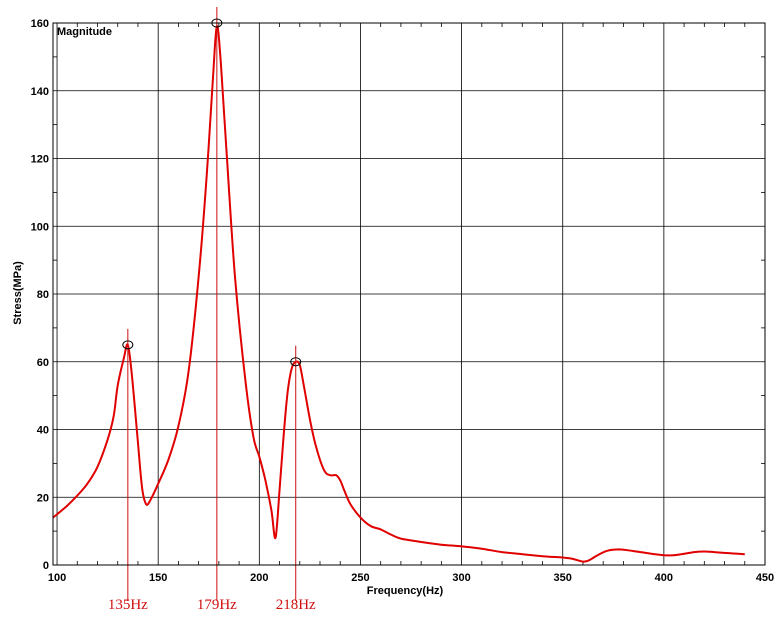 The image size is (783, 625). Describe the element at coordinates (405, 591) in the screenshot. I see `x-axis-title: Frequency(Hz)` at that location.